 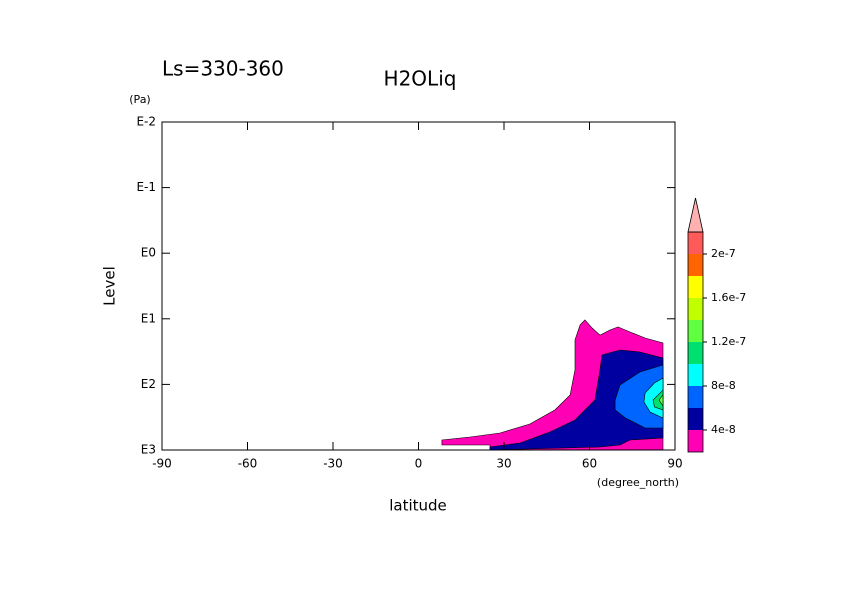 What do you see at coordinates (728, 341) in the screenshot?
I see `colorbar-tick-label: 1.2e-7` at bounding box center [728, 341].